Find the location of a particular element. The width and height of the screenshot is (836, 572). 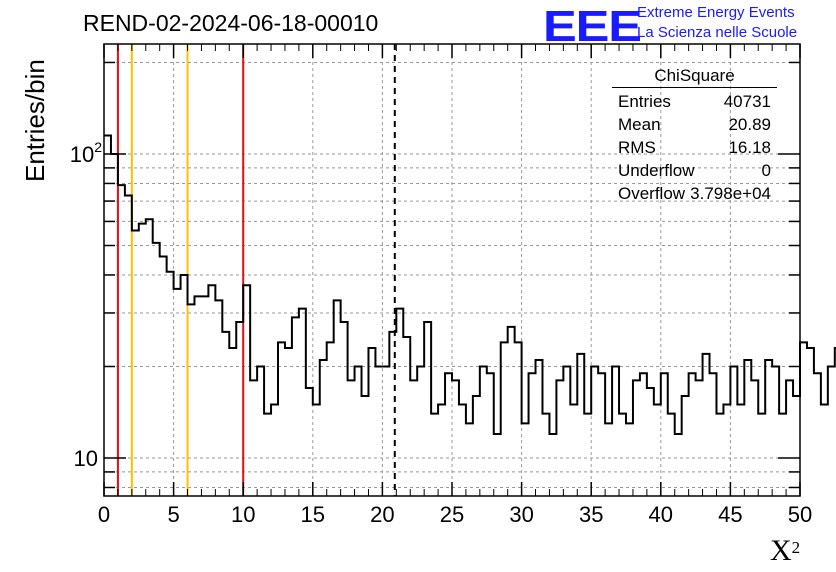

x-tick-label: 30 is located at coordinates (521, 514).